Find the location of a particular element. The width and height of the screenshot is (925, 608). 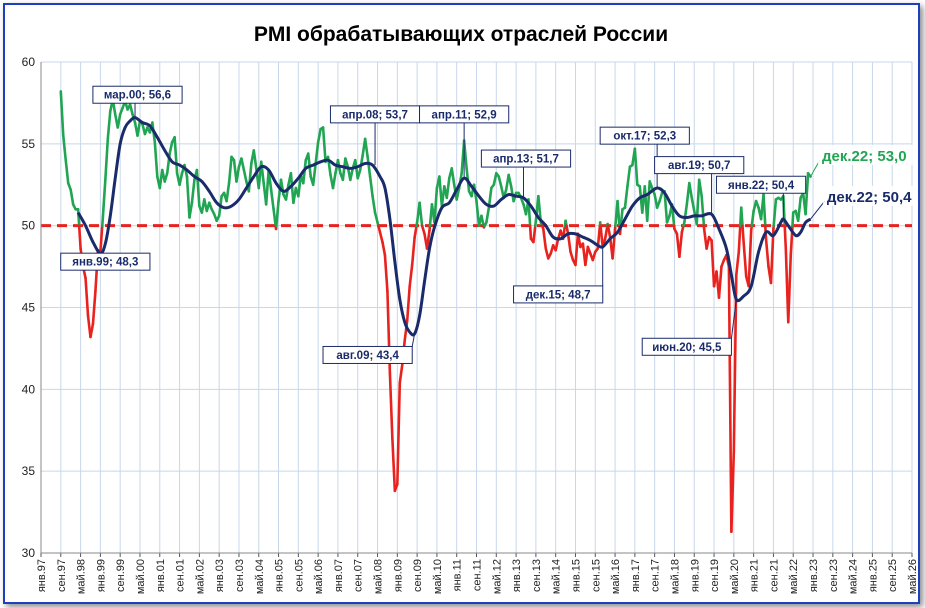

x-tick-label: янв.03 is located at coordinates (220, 575).